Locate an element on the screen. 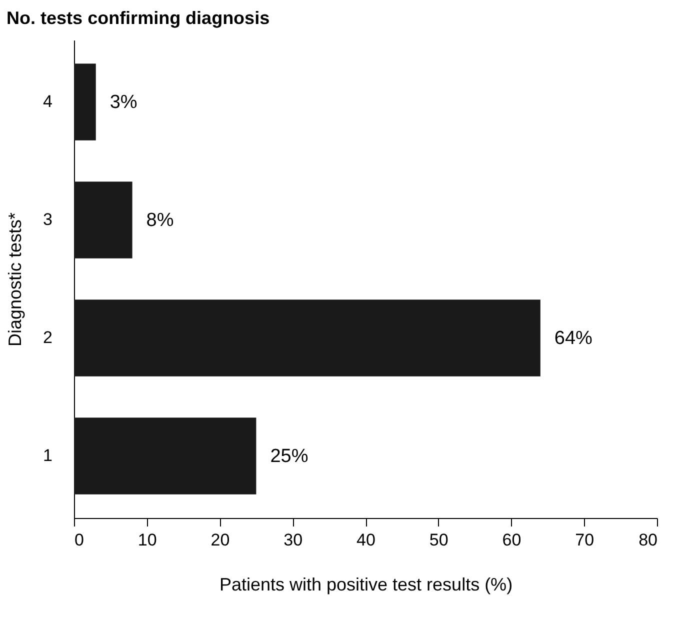  data-label: 3% is located at coordinates (124, 102).